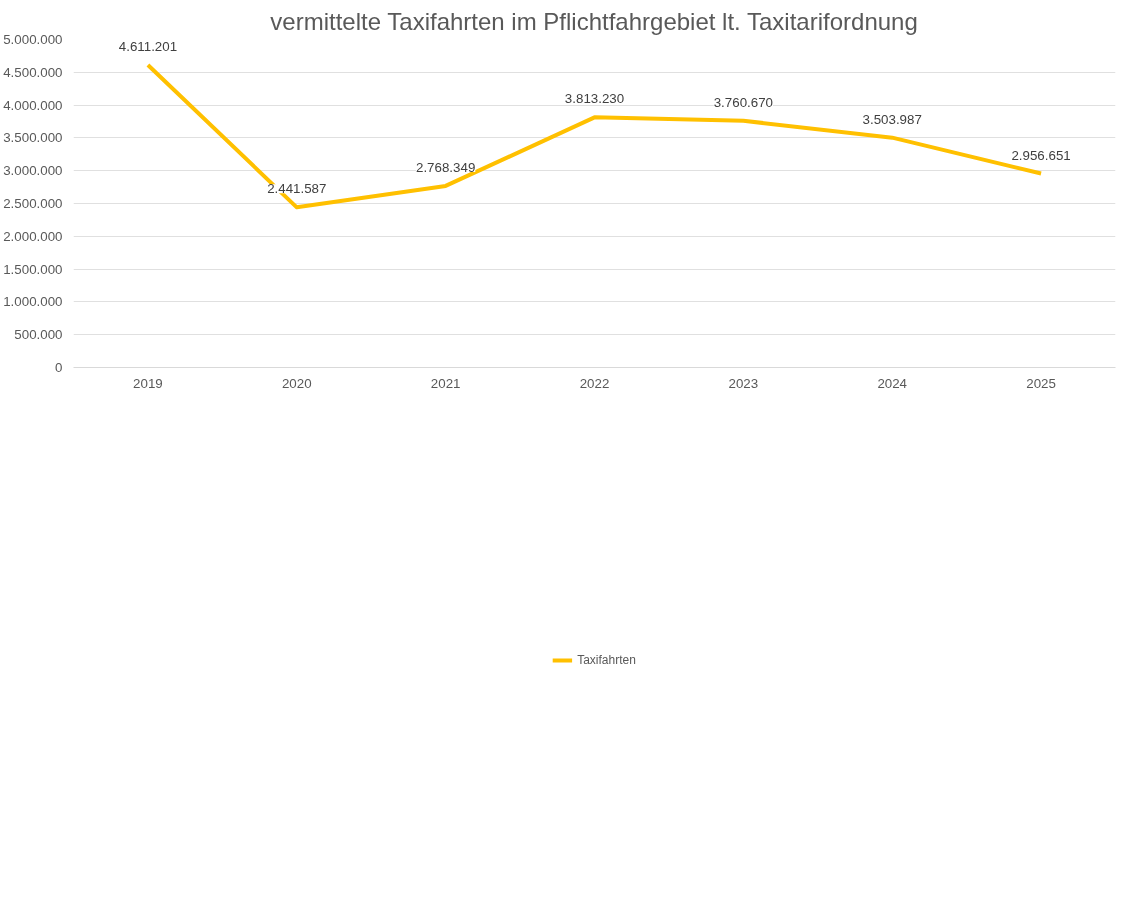  I want to click on y-tick-label: 4.500.000, so click(33, 72).